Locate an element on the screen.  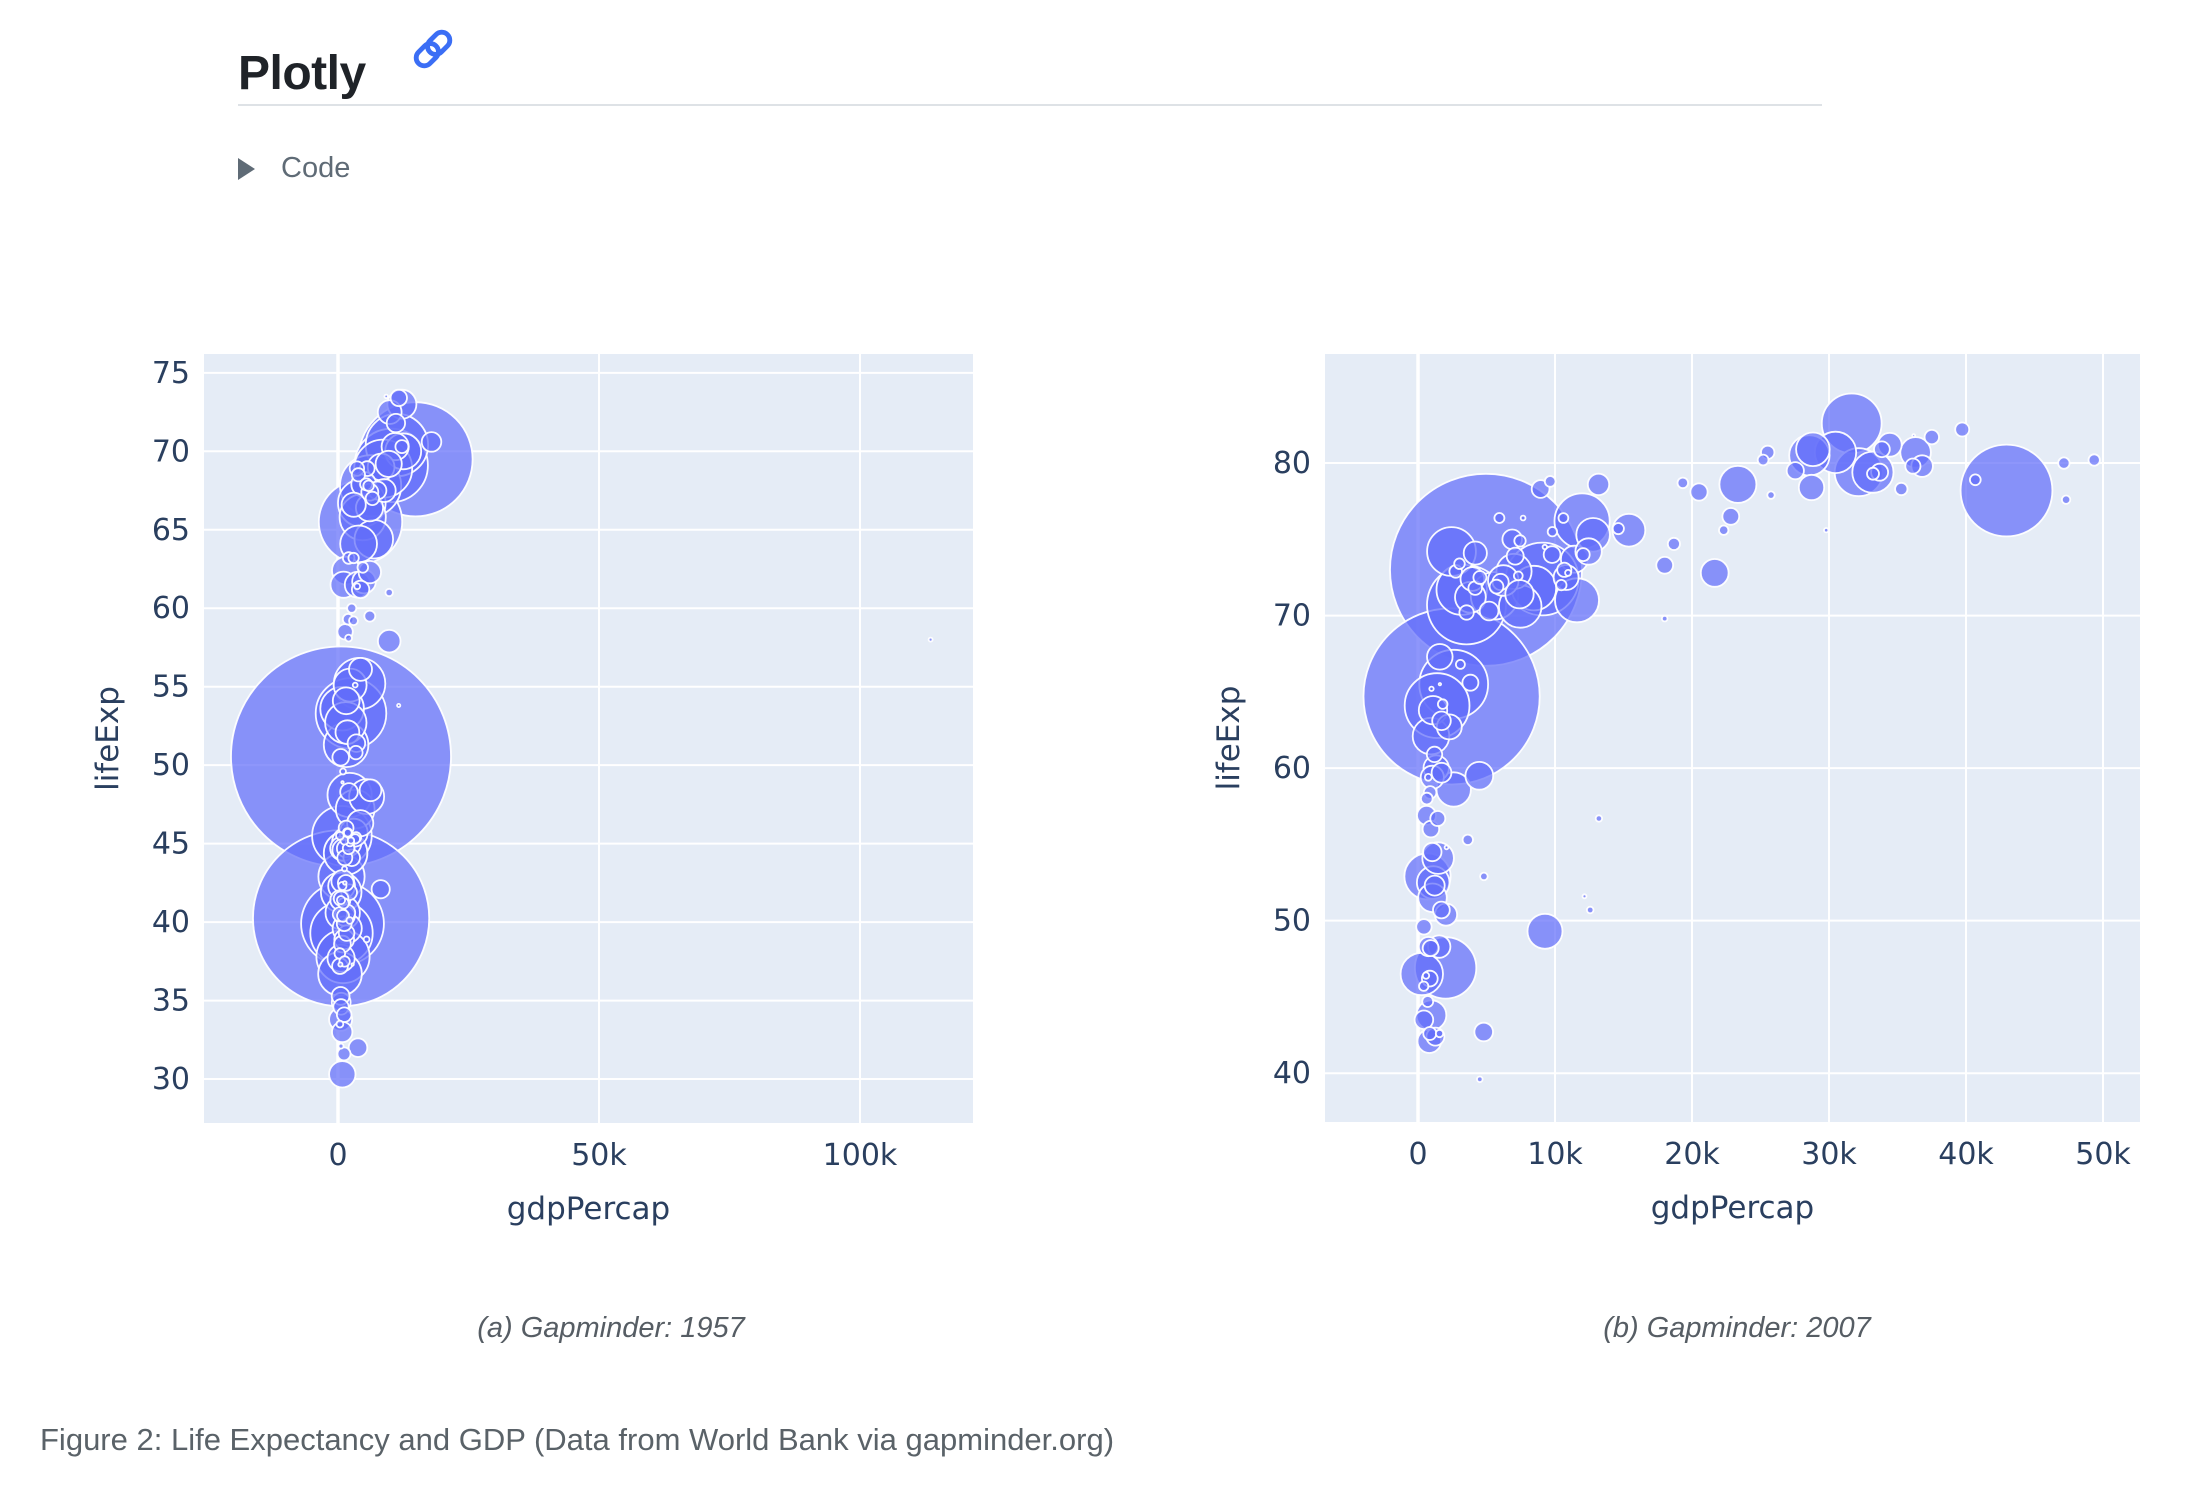
anchor-link-icon is located at coordinates (433, 49).